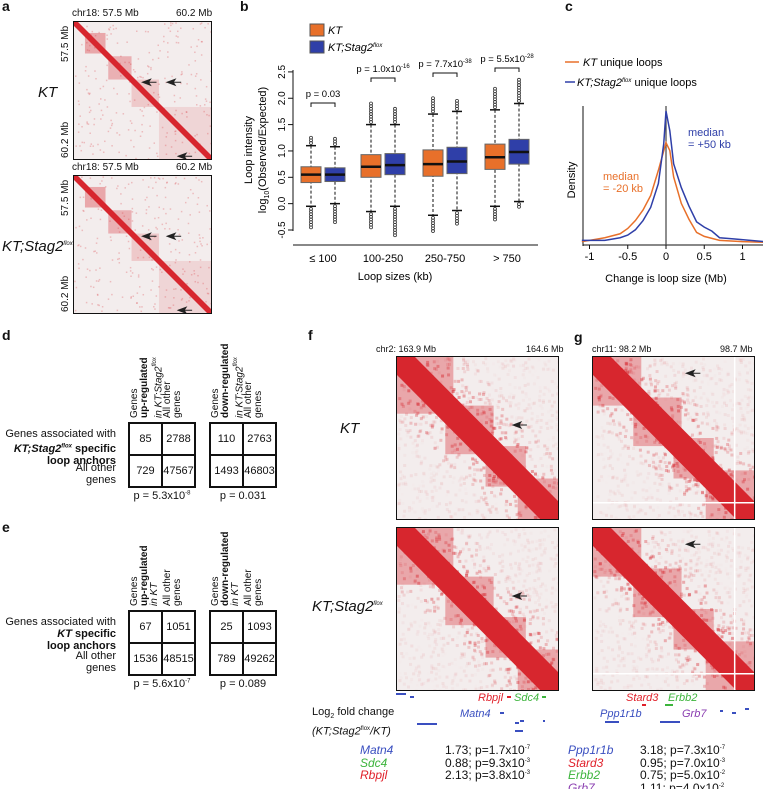 The width and height of the screenshot is (763, 789). Describe the element at coordinates (457, 223) in the screenshot. I see `outlier-point` at that location.